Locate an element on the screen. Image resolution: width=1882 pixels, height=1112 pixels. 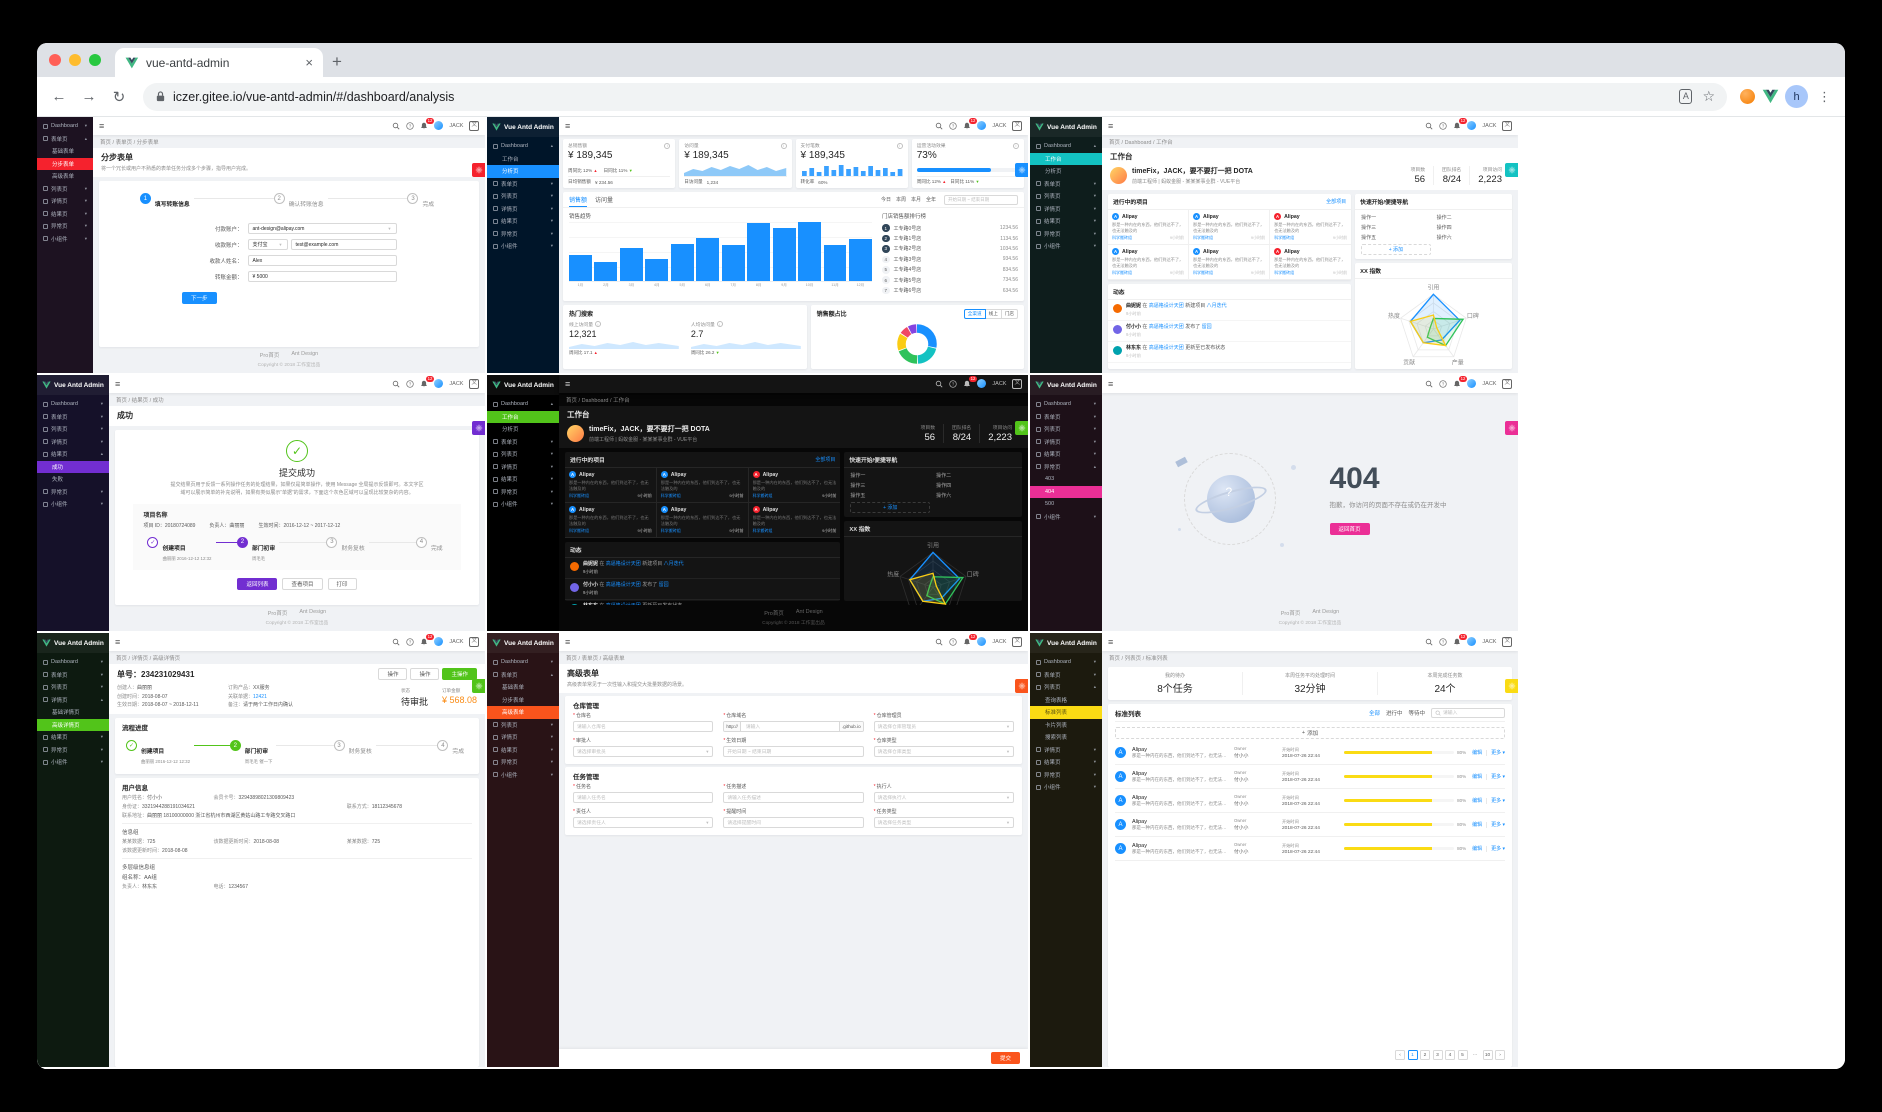
bookmark-star-icon: ☆ is located at coordinates (1708, 96).